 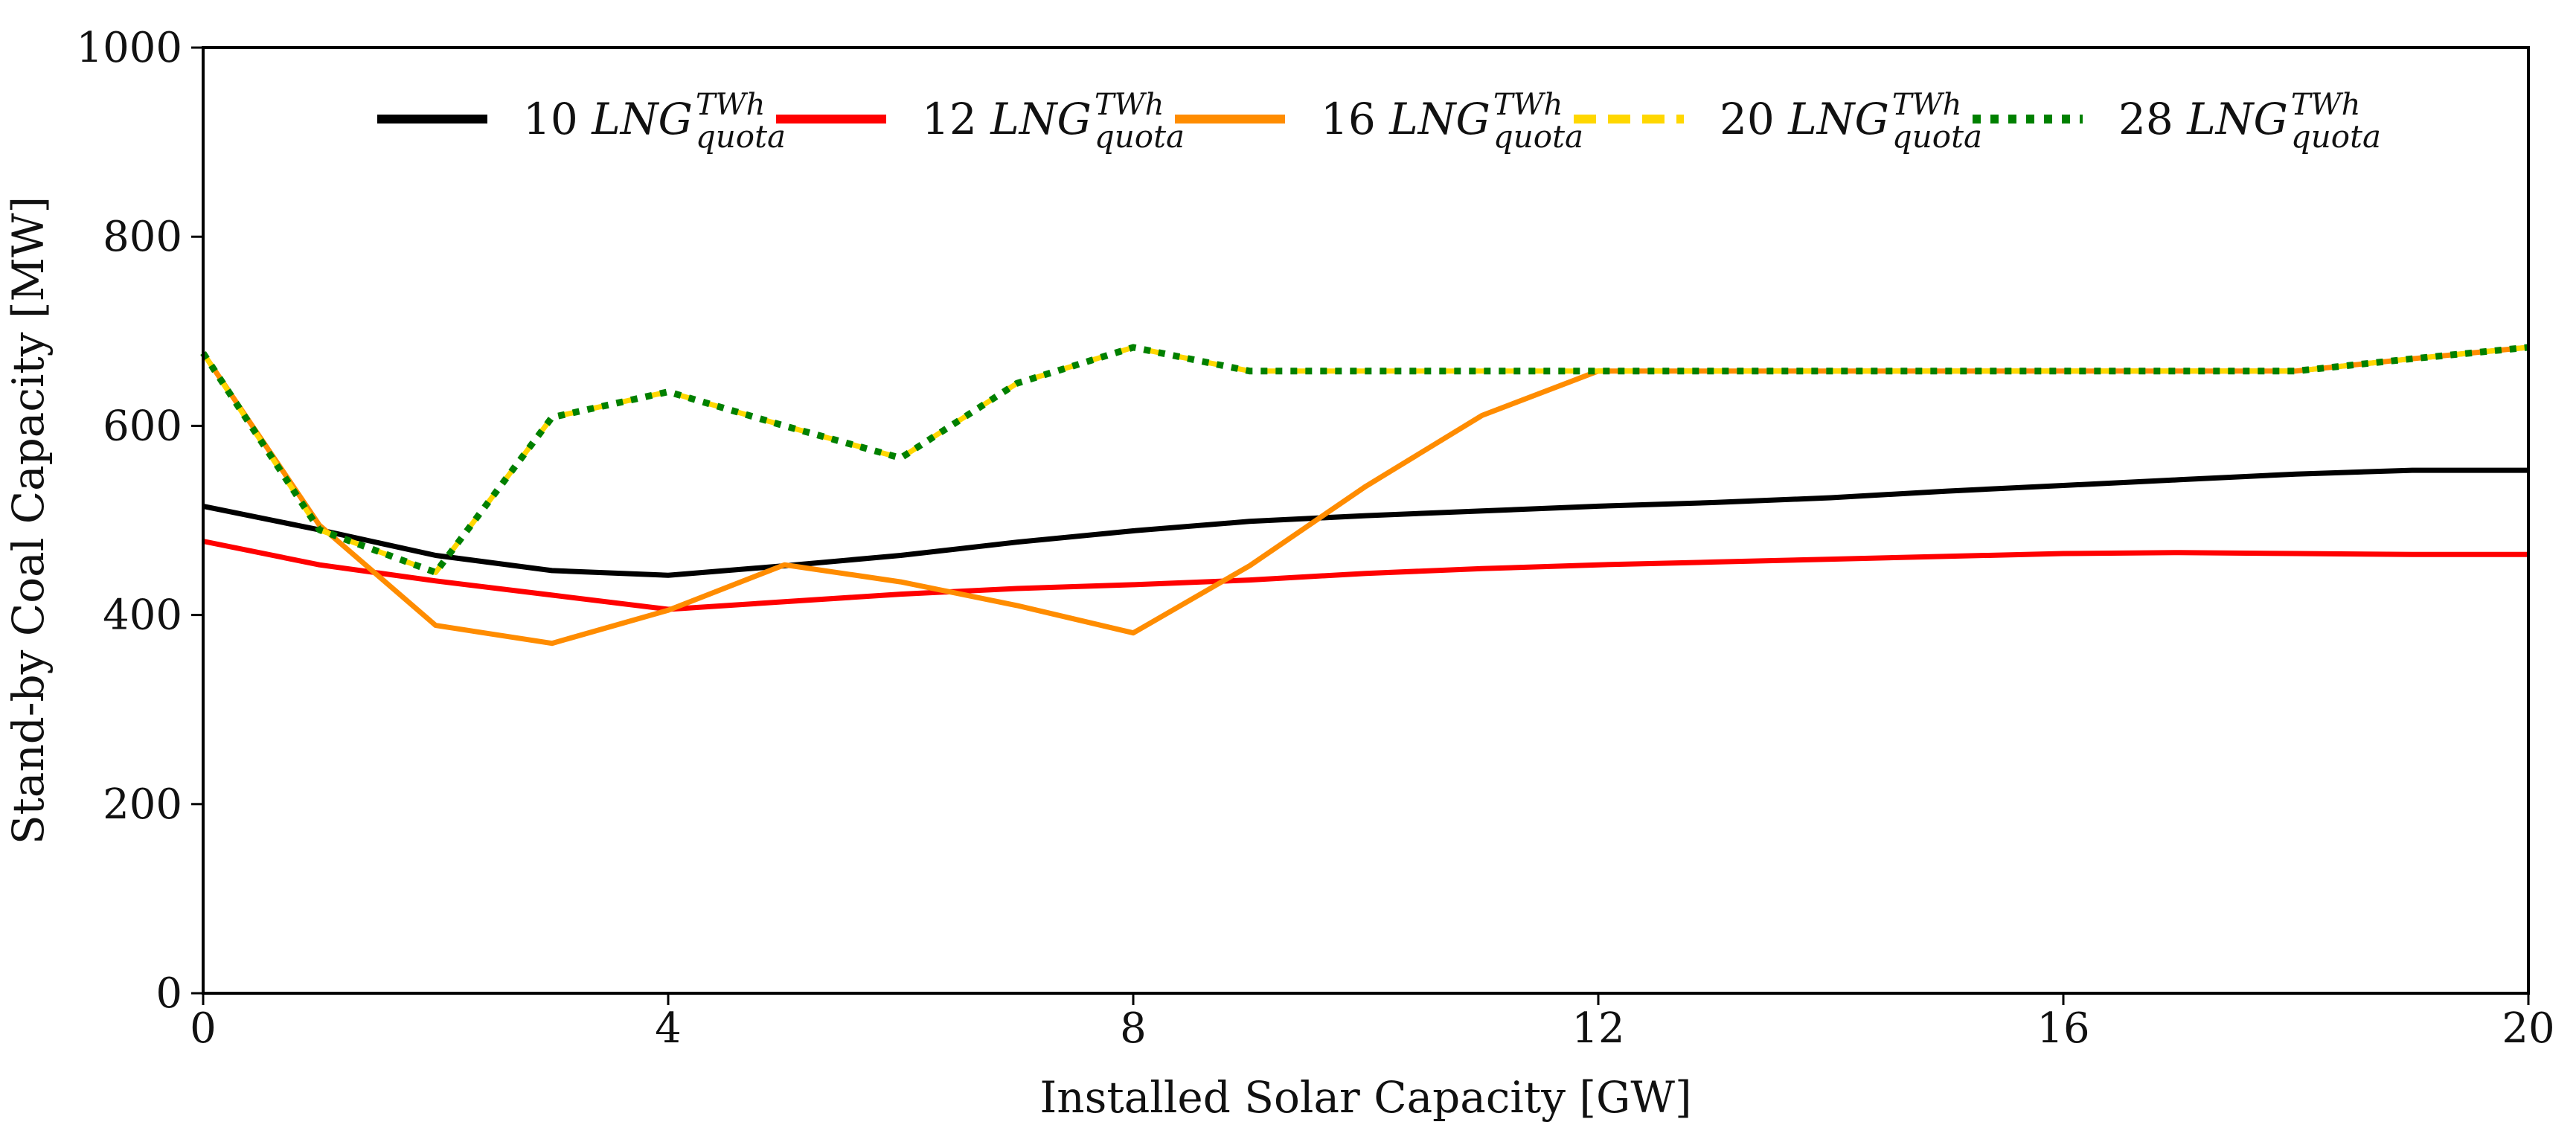 I want to click on legend-label-16: 16 LNG, so click(x=1405, y=119).